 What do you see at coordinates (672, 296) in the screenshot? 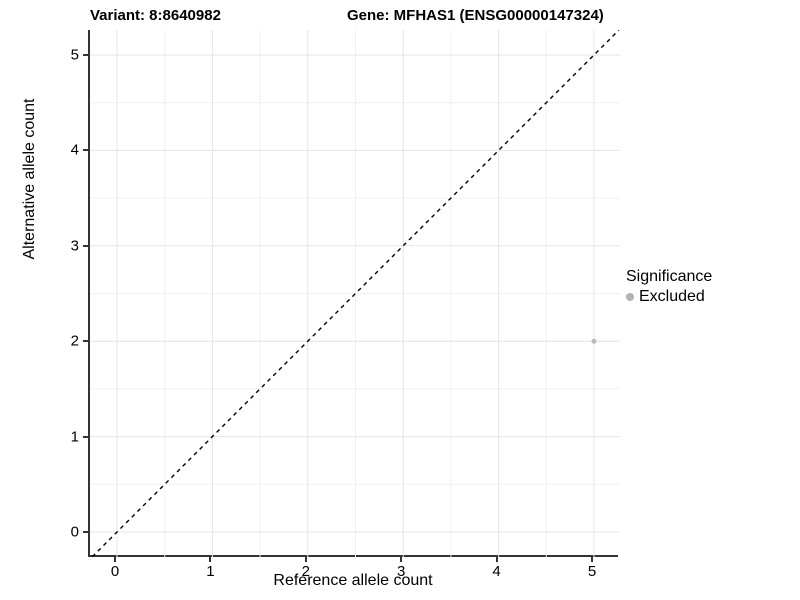
I see `legend-item-label: Excluded` at bounding box center [672, 296].